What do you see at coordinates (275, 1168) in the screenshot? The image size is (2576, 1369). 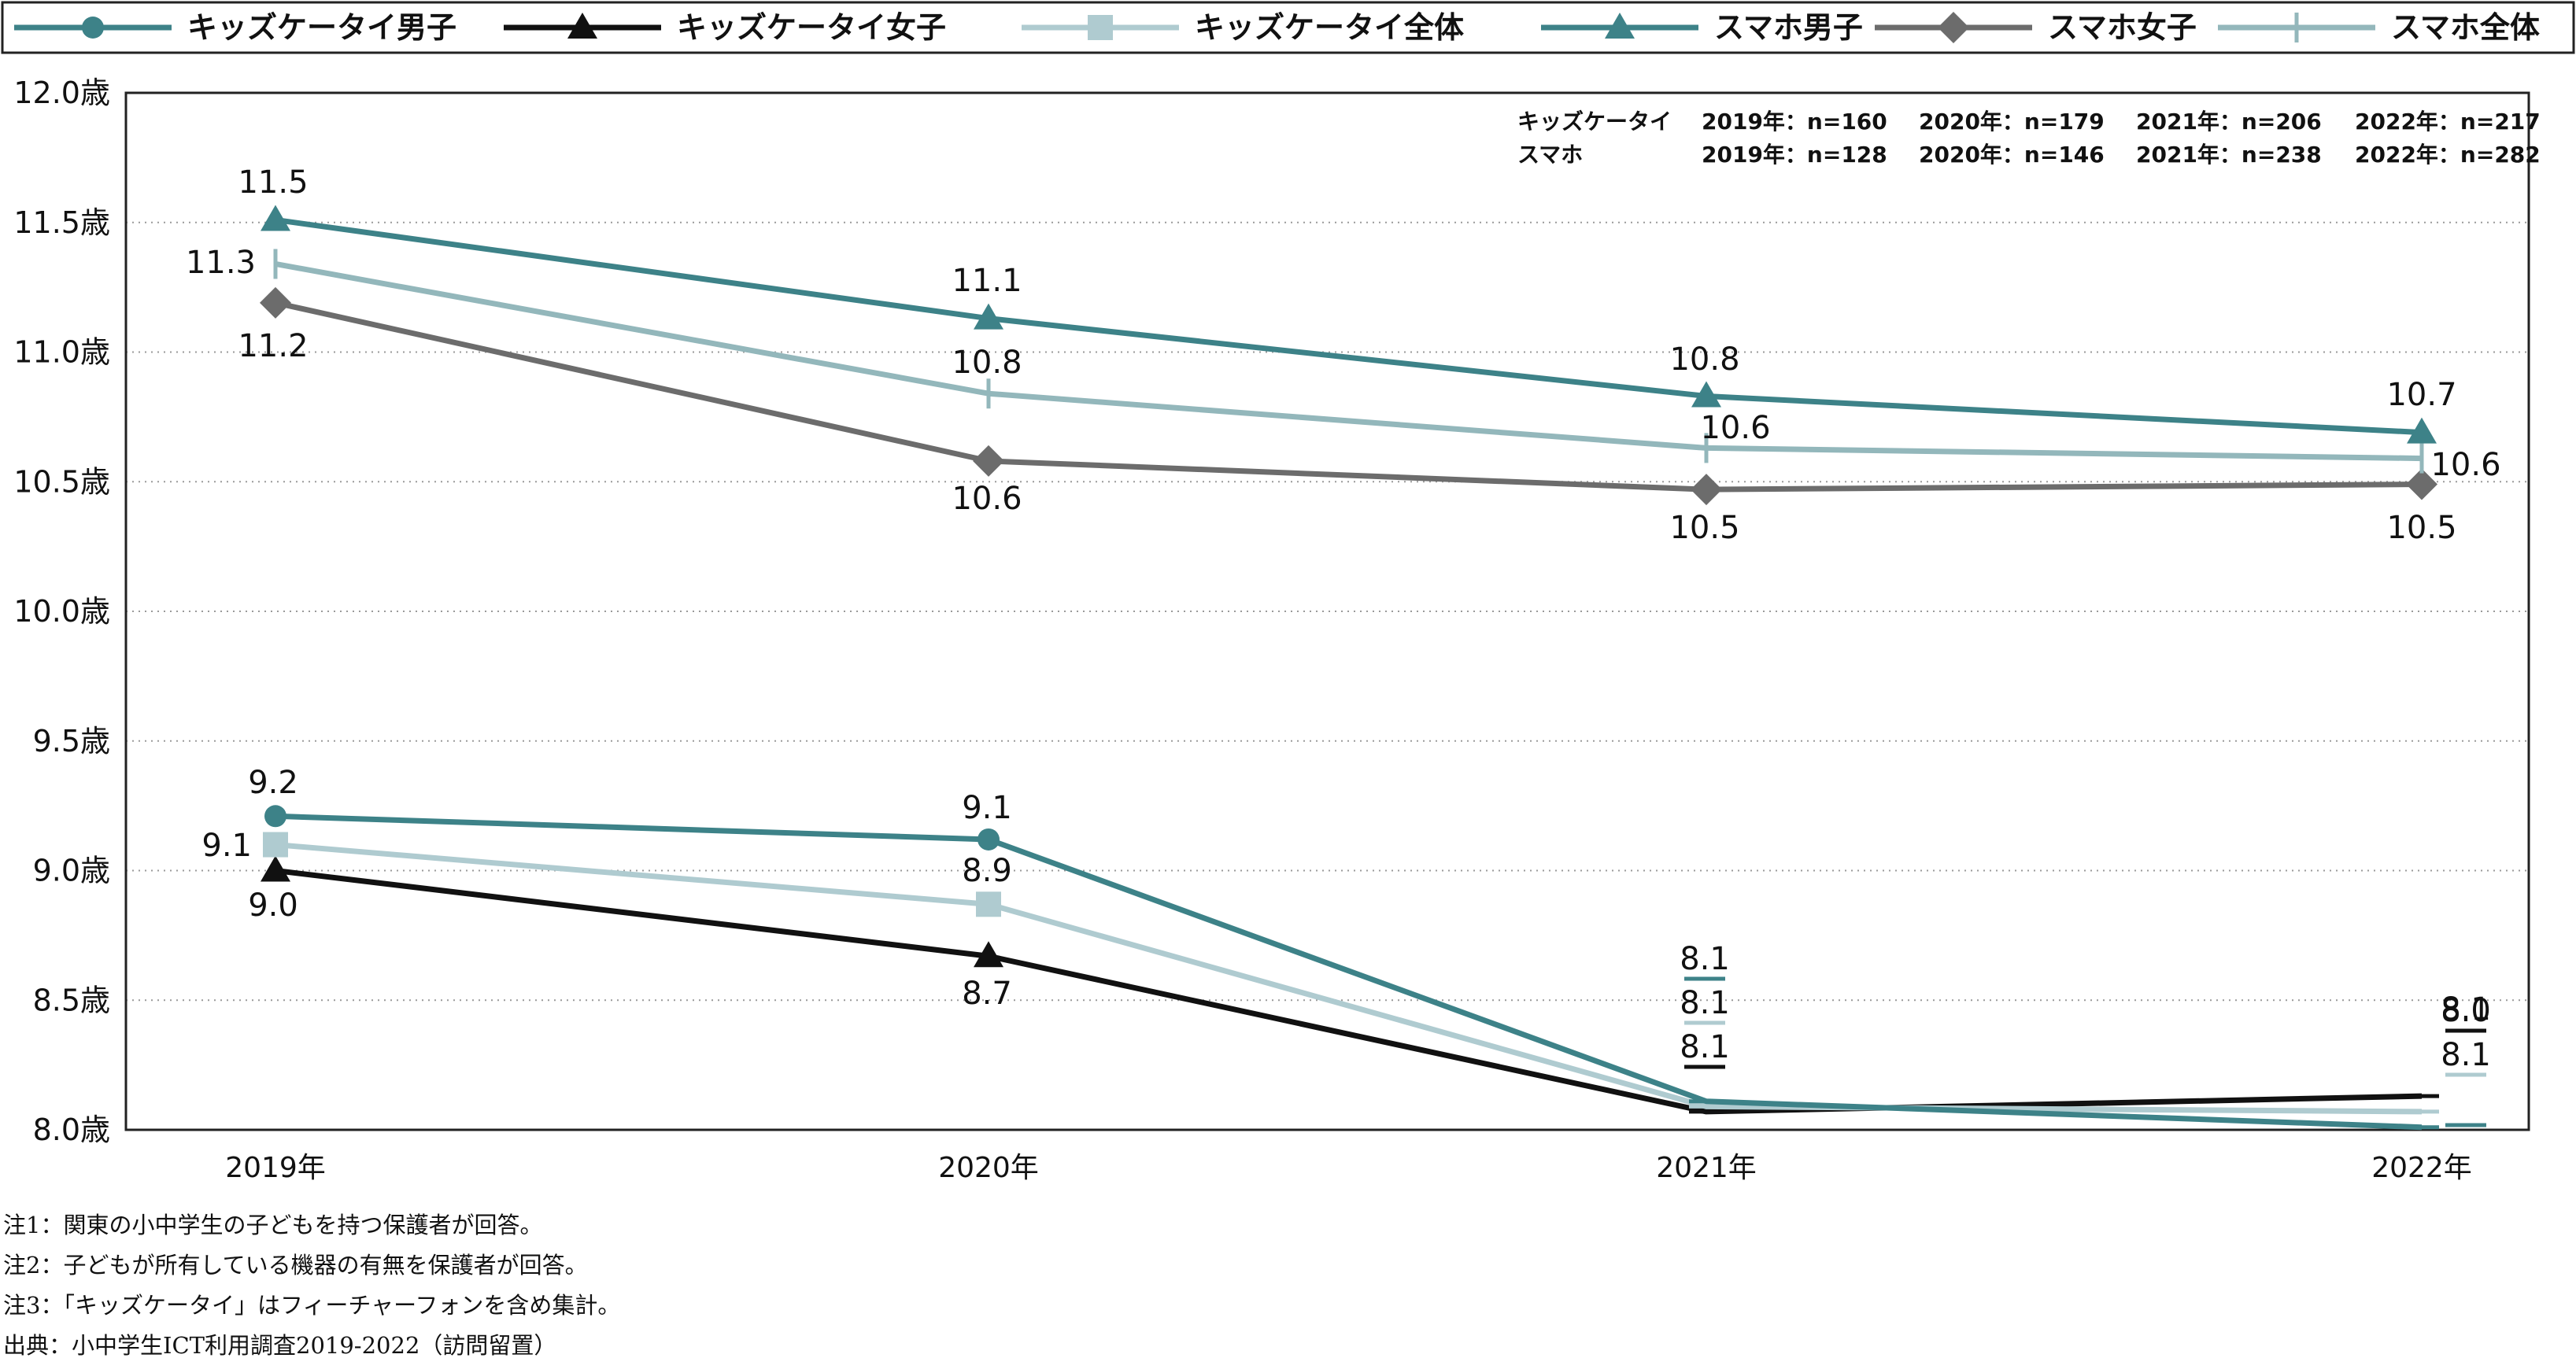 I see `x-tick-label: 2019年` at bounding box center [275, 1168].